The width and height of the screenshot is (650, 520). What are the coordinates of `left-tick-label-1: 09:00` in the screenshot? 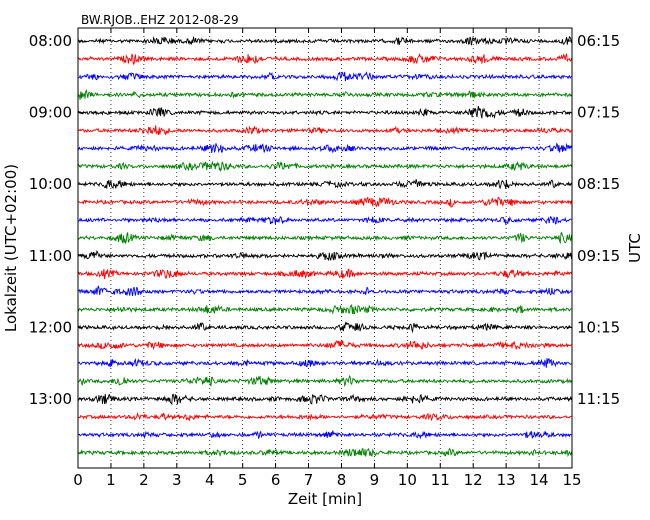 It's located at (50, 113).